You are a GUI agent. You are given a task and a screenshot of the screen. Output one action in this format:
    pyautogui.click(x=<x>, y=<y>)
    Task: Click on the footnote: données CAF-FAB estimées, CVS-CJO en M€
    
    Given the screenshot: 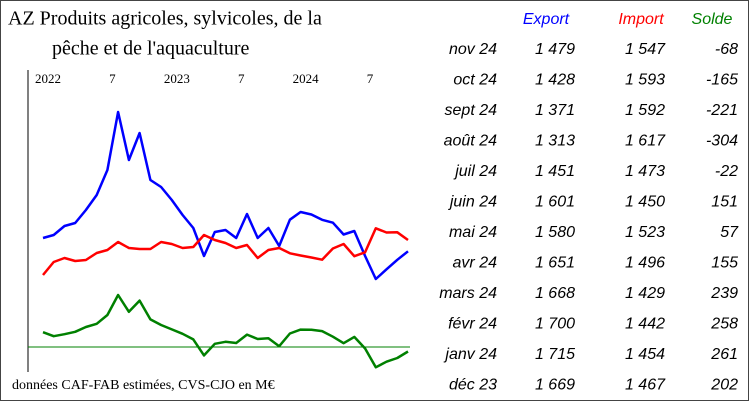 What is the action you would take?
    pyautogui.click(x=143, y=385)
    